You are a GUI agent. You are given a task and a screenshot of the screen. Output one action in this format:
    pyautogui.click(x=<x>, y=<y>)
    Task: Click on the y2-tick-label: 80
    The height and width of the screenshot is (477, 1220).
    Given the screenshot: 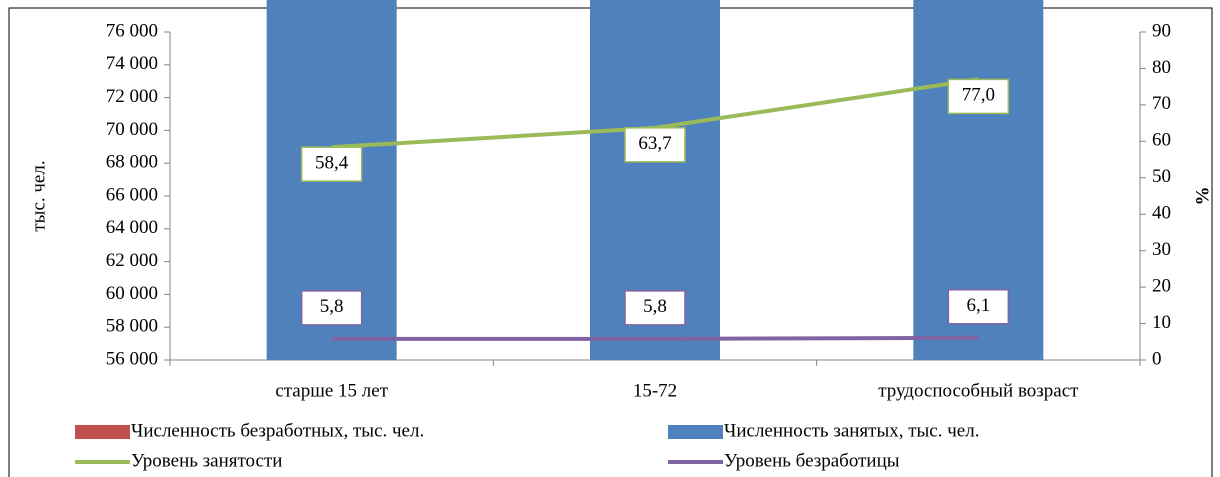 What is the action you would take?
    pyautogui.click(x=1161, y=67)
    